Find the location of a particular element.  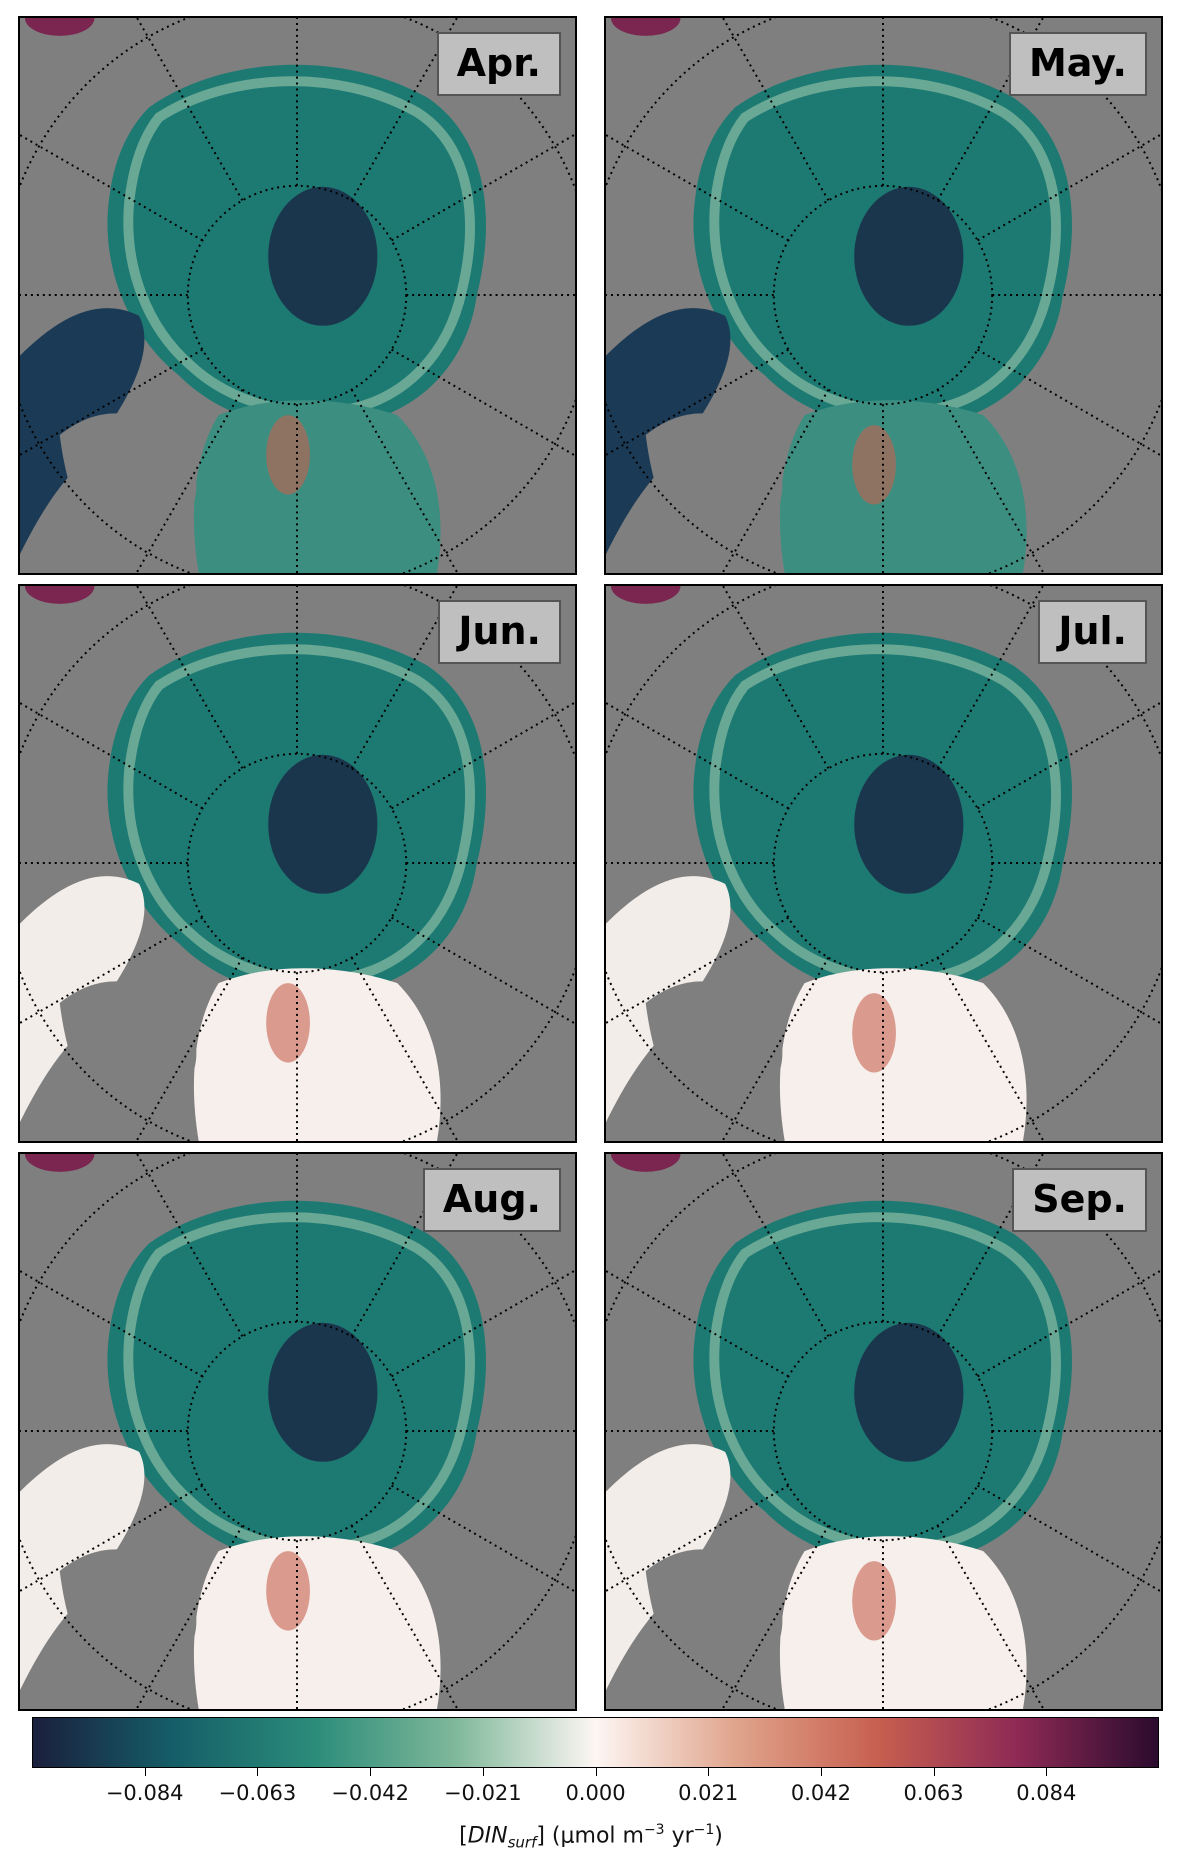

colorbar-tick-label: −0.042 is located at coordinates (370, 1793).